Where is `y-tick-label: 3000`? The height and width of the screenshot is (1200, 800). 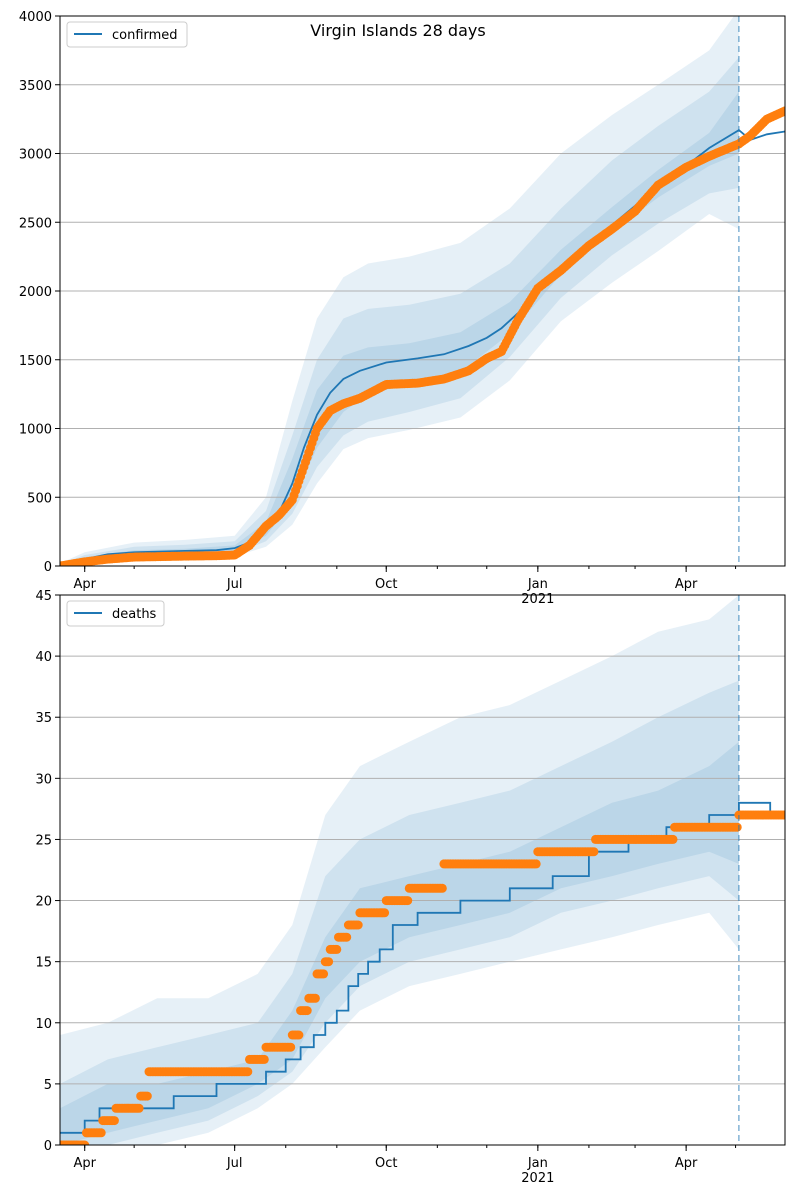
y-tick-label: 3000 is located at coordinates (35, 155).